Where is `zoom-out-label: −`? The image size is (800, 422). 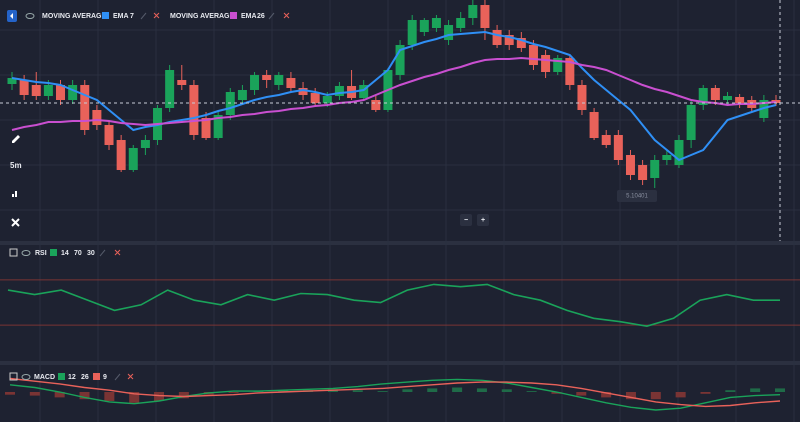 zoom-out-label: − is located at coordinates (466, 220).